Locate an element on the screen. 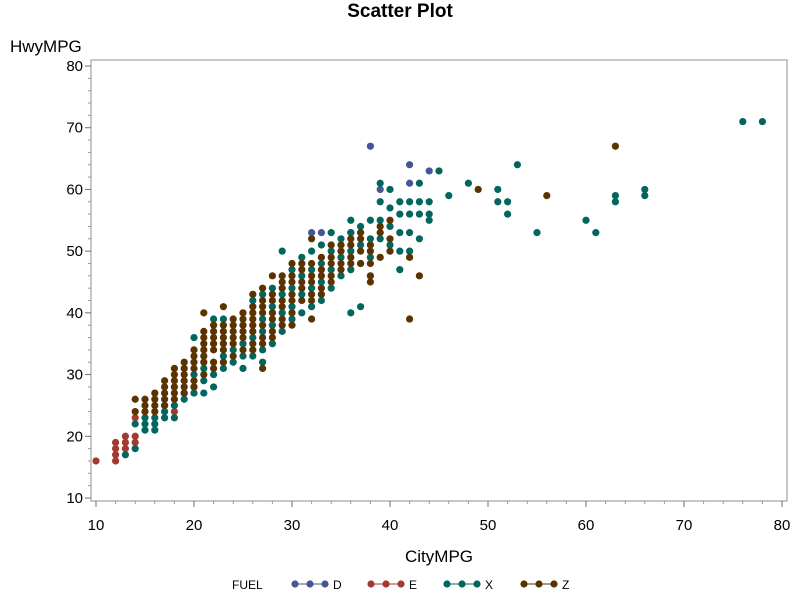  y-axis-label: HwyMPG is located at coordinates (46, 46).